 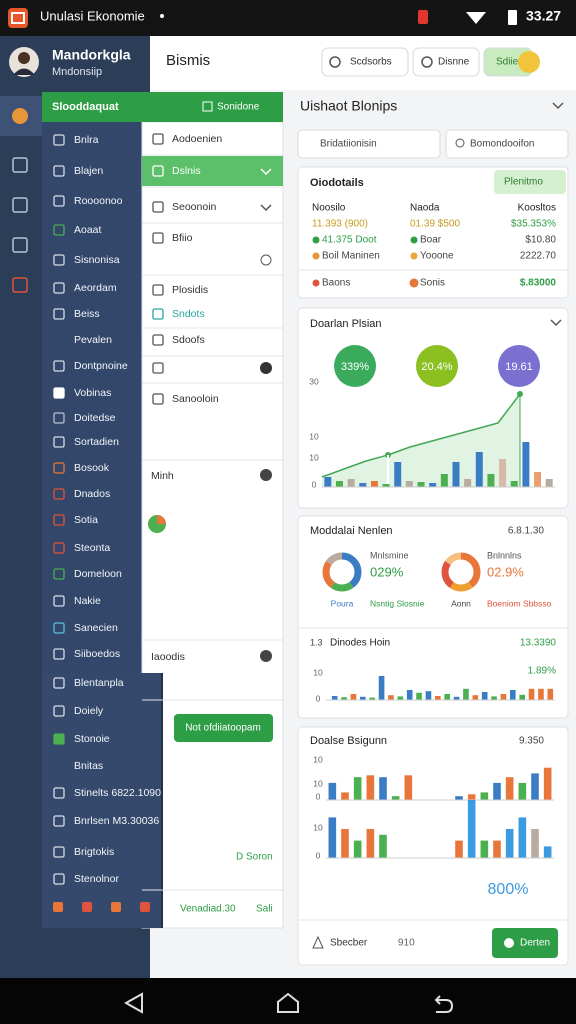 What do you see at coordinates (371, 62) in the screenshot?
I see `header-button-label: Scdsorbs` at bounding box center [371, 62].